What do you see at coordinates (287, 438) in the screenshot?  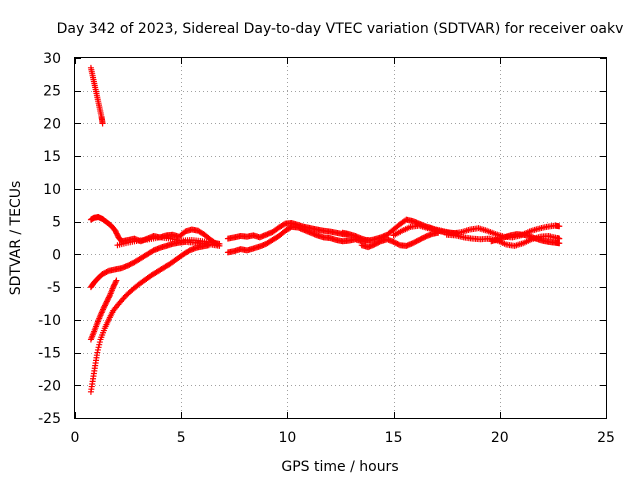 I see `x-tick-label: 10` at bounding box center [287, 438].